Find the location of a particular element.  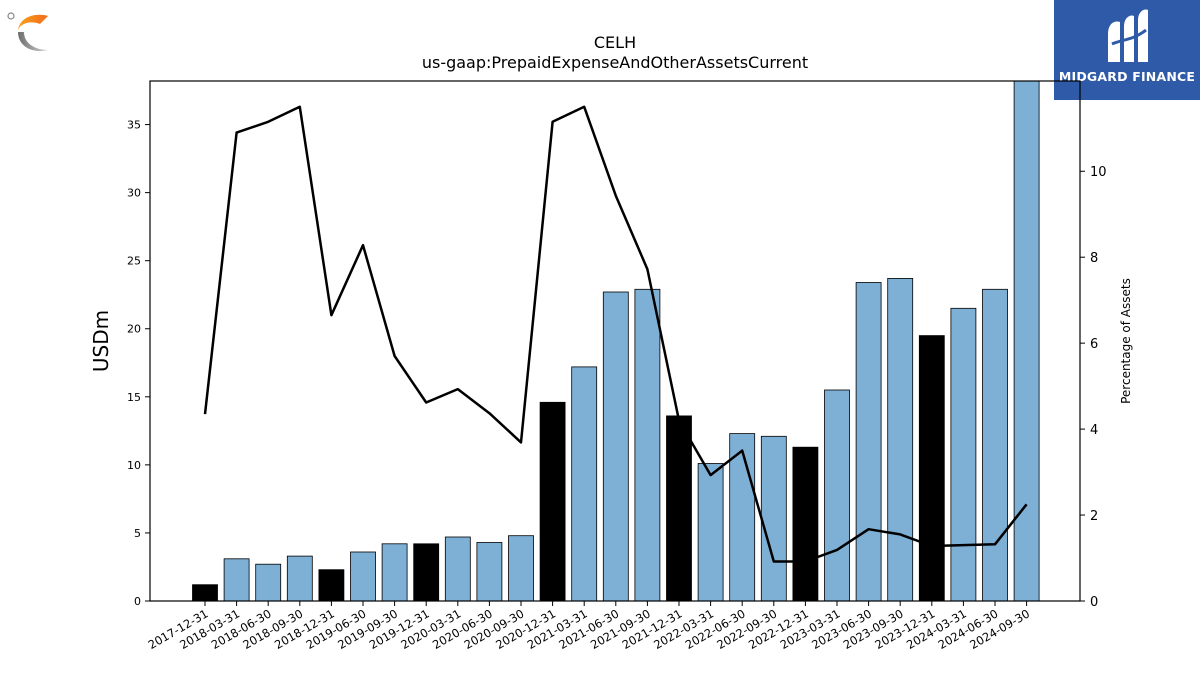

swirl-logo-icon is located at coordinates (27, 32).